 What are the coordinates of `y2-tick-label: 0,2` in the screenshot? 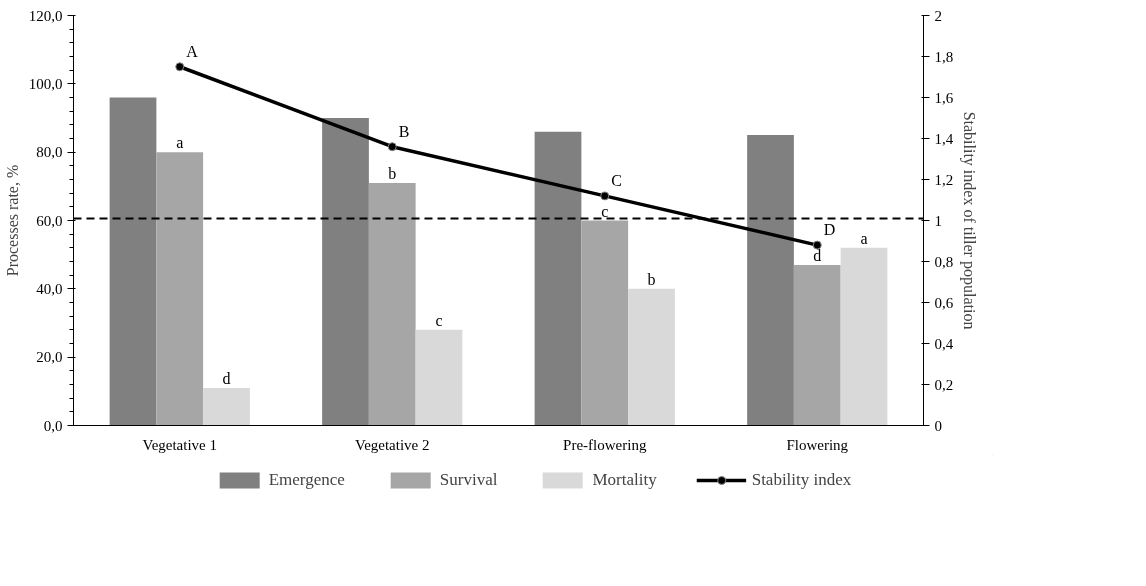 It's located at (944, 384).